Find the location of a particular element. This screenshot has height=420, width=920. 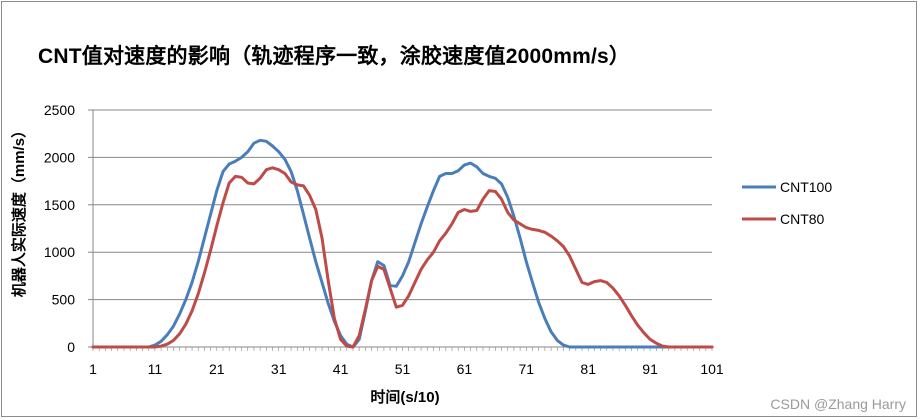

x-tick-label: 101 is located at coordinates (712, 369).